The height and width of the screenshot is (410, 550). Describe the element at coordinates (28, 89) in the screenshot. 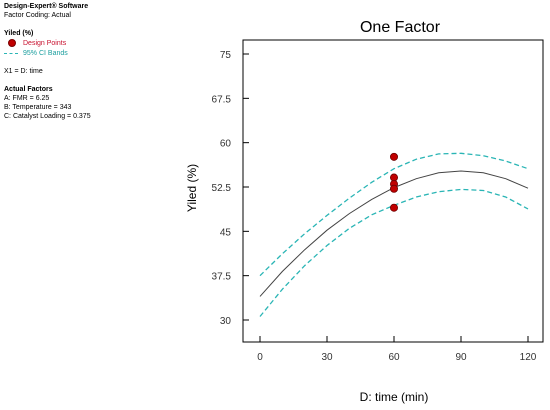

I see `actual-factors-title: Actual Factors` at that location.